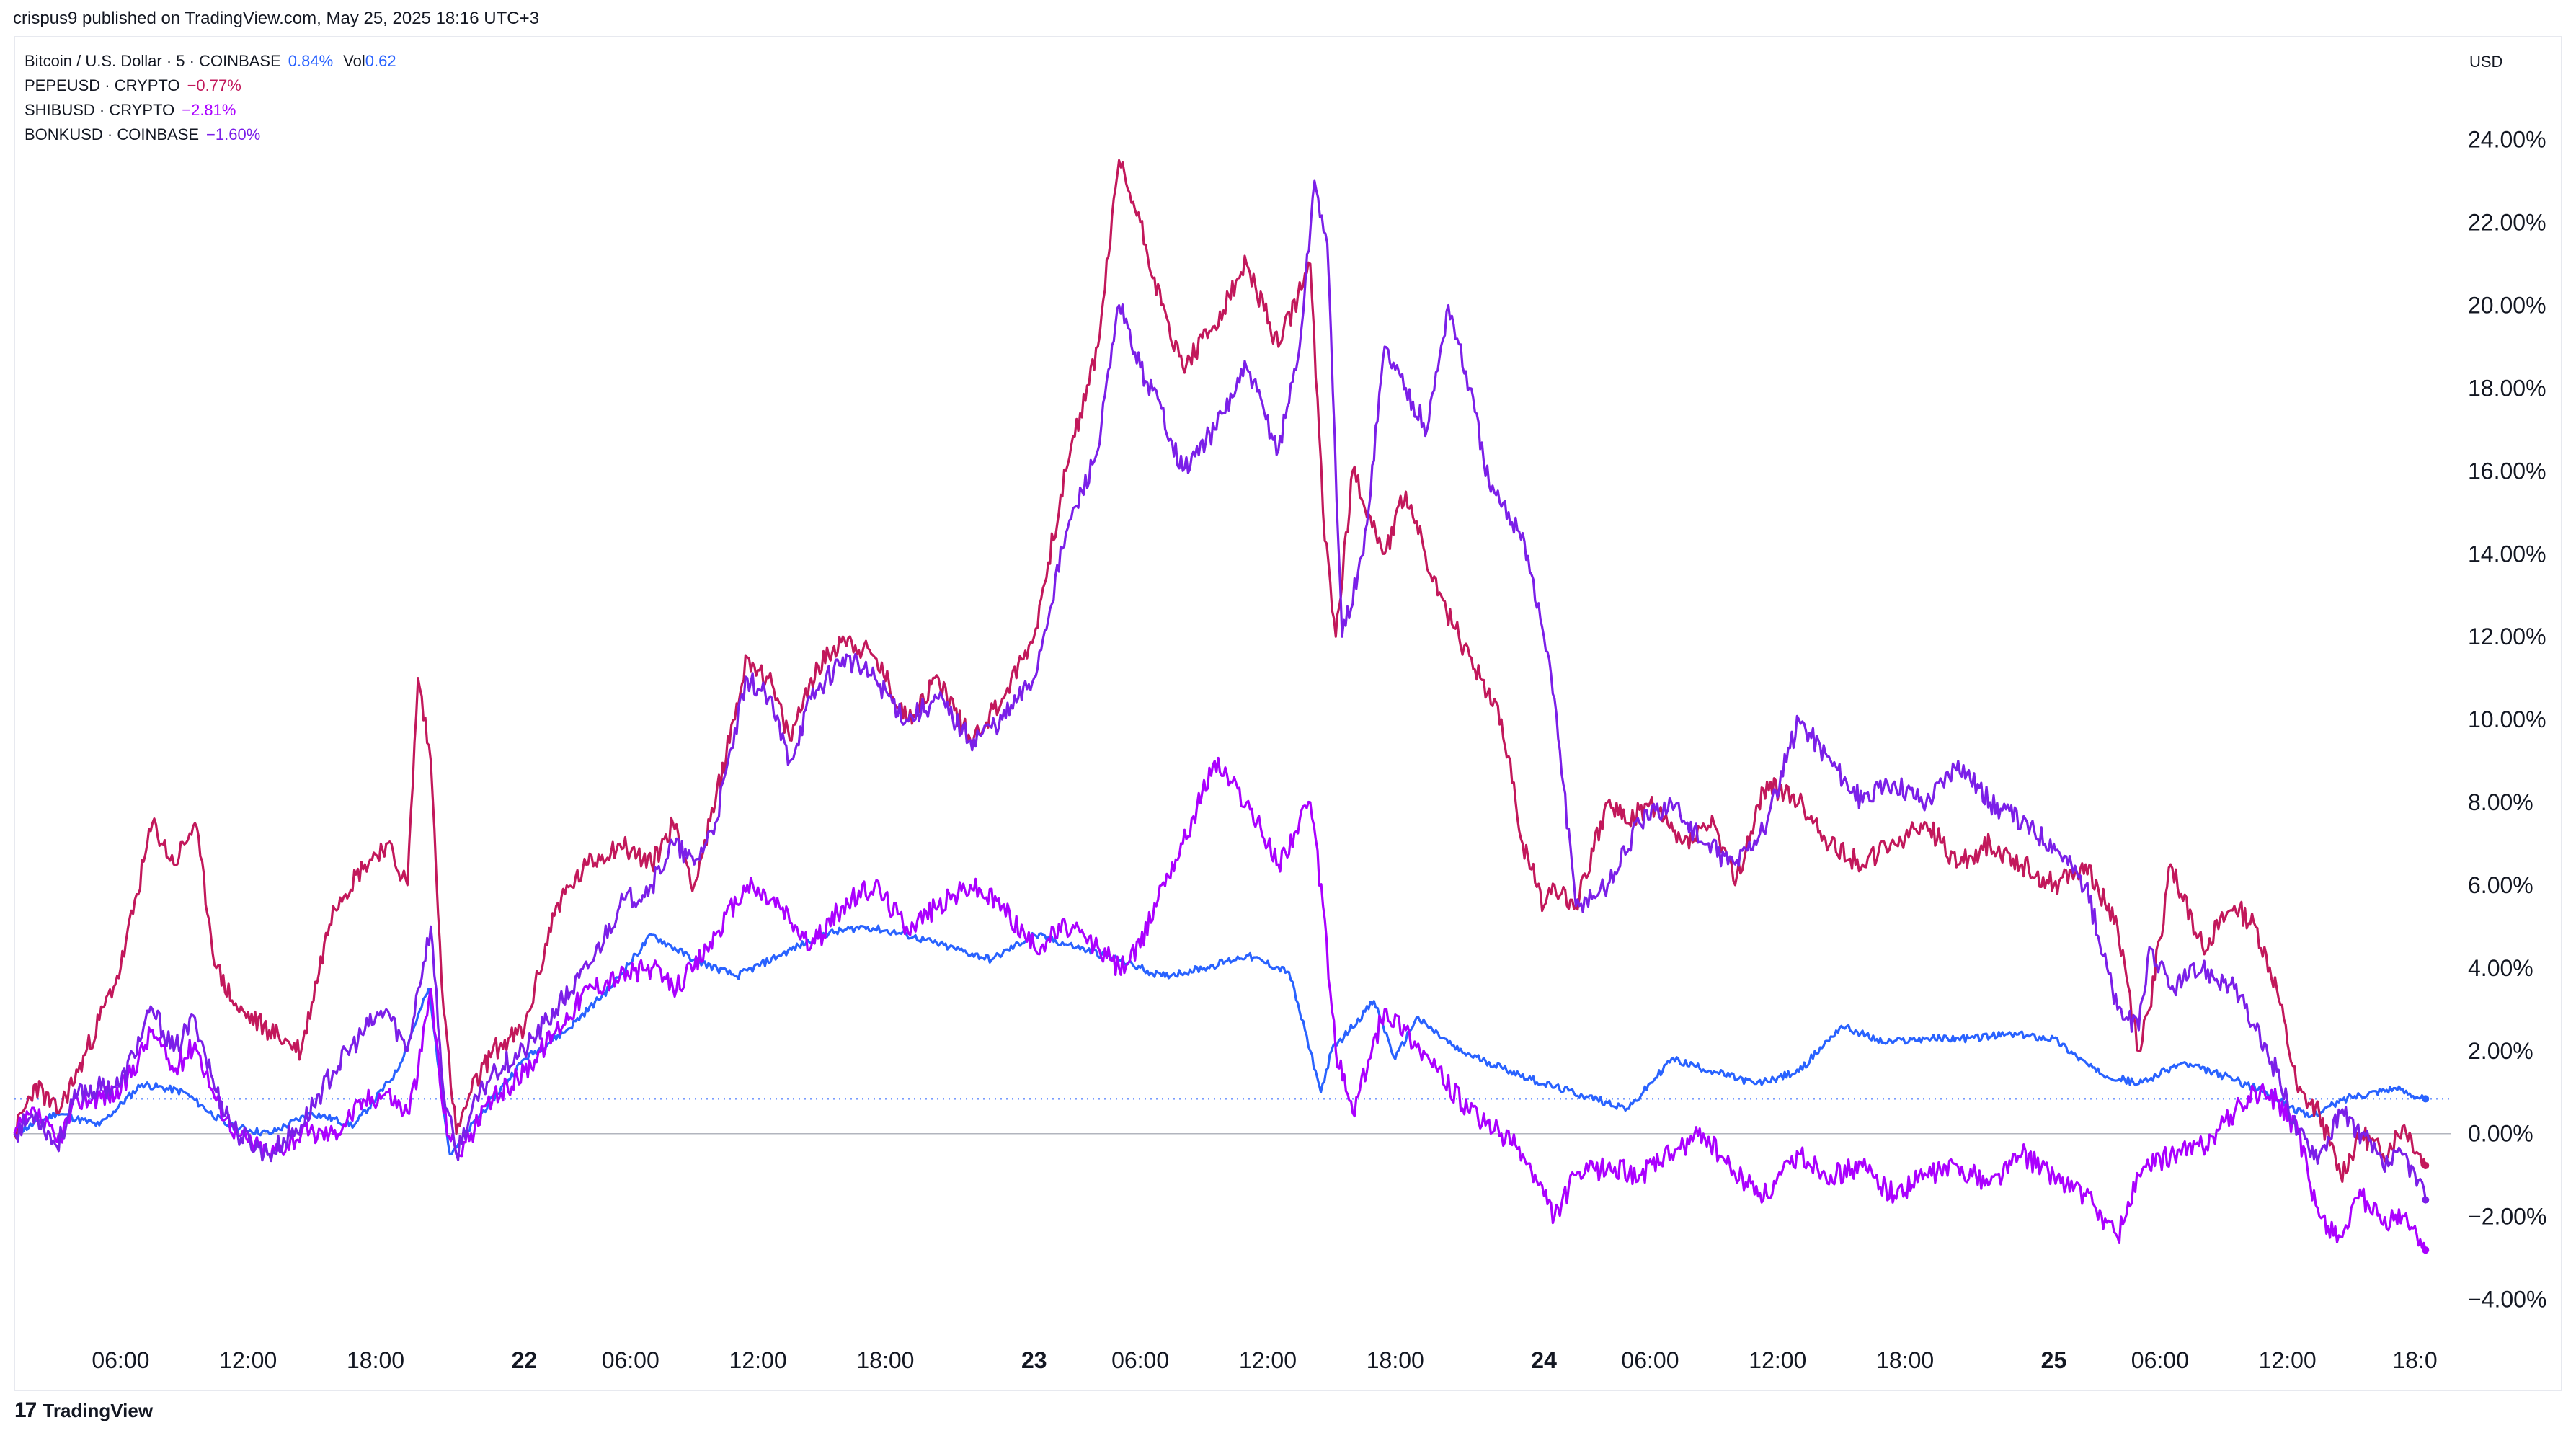 The image size is (2576, 1433). Describe the element at coordinates (2500, 968) in the screenshot. I see `y-tick-label: 4.00%` at that location.